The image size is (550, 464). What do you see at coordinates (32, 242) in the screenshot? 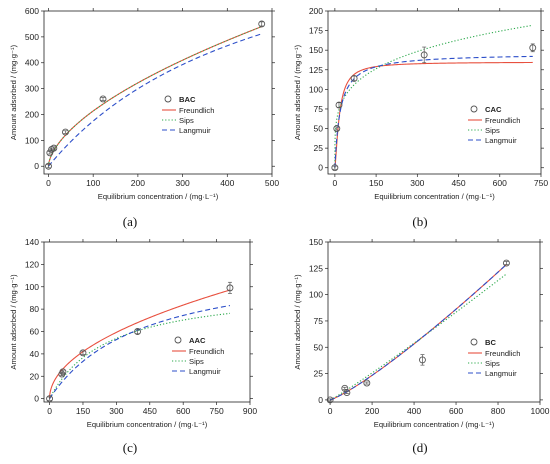
I see `y-tick-label: 140` at bounding box center [32, 242].